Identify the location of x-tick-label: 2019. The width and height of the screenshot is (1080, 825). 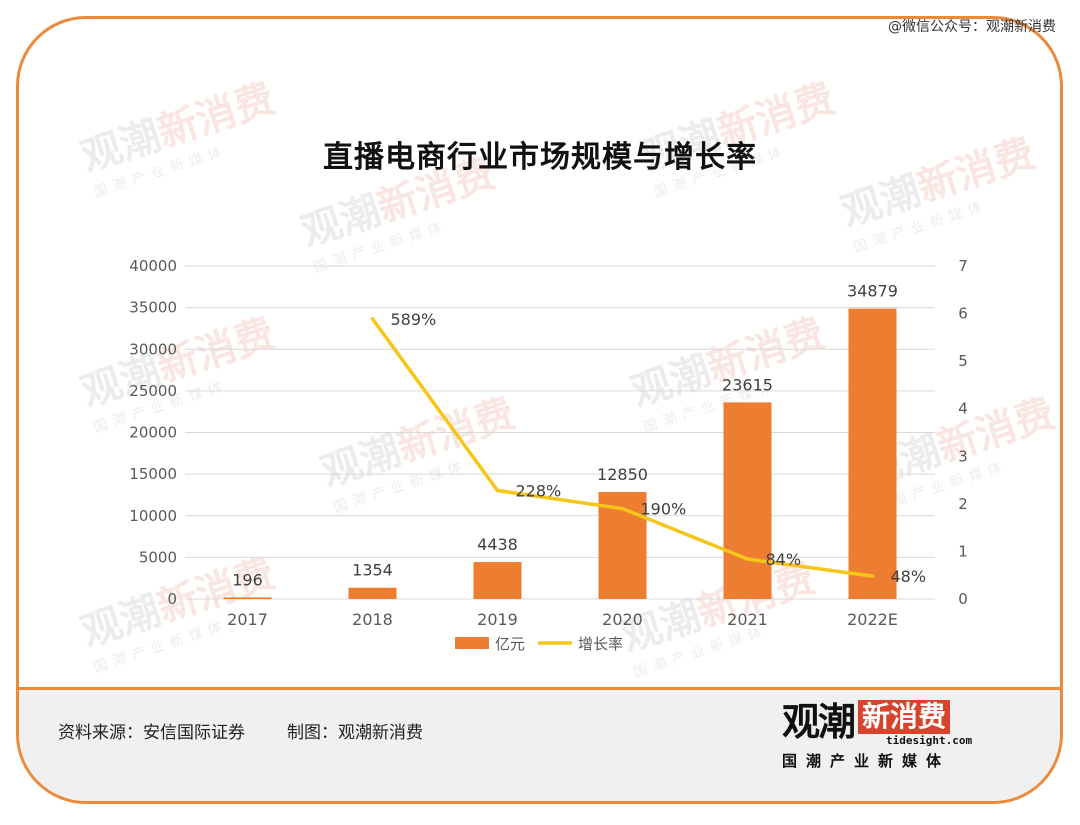
(497, 619).